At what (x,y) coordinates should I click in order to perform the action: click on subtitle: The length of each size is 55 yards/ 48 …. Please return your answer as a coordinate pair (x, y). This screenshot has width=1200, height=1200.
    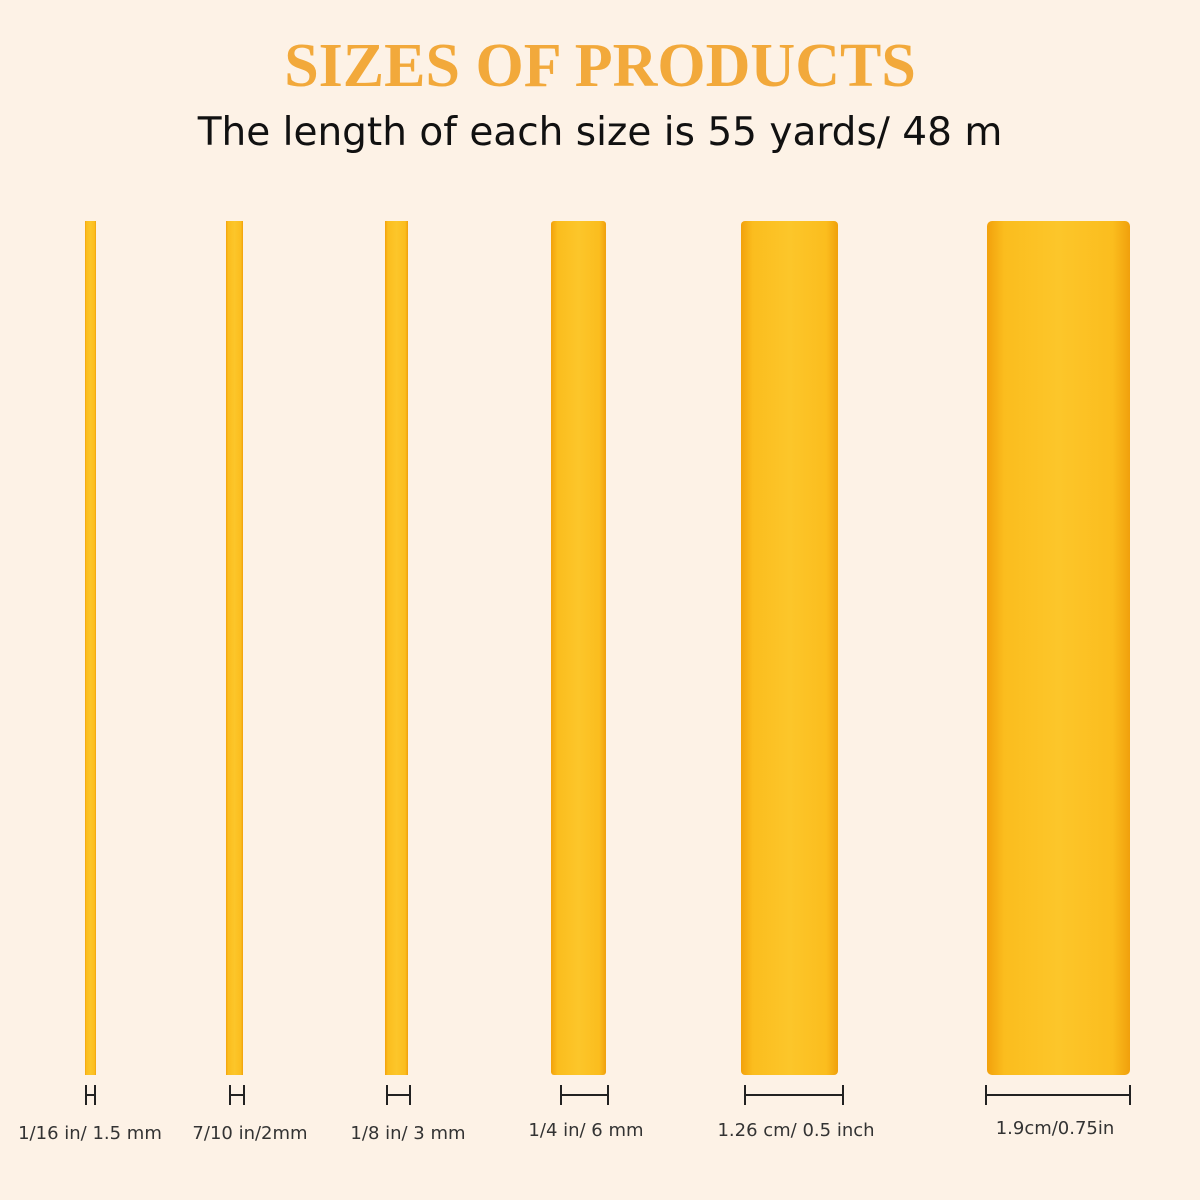
    Looking at the image, I should click on (600, 132).